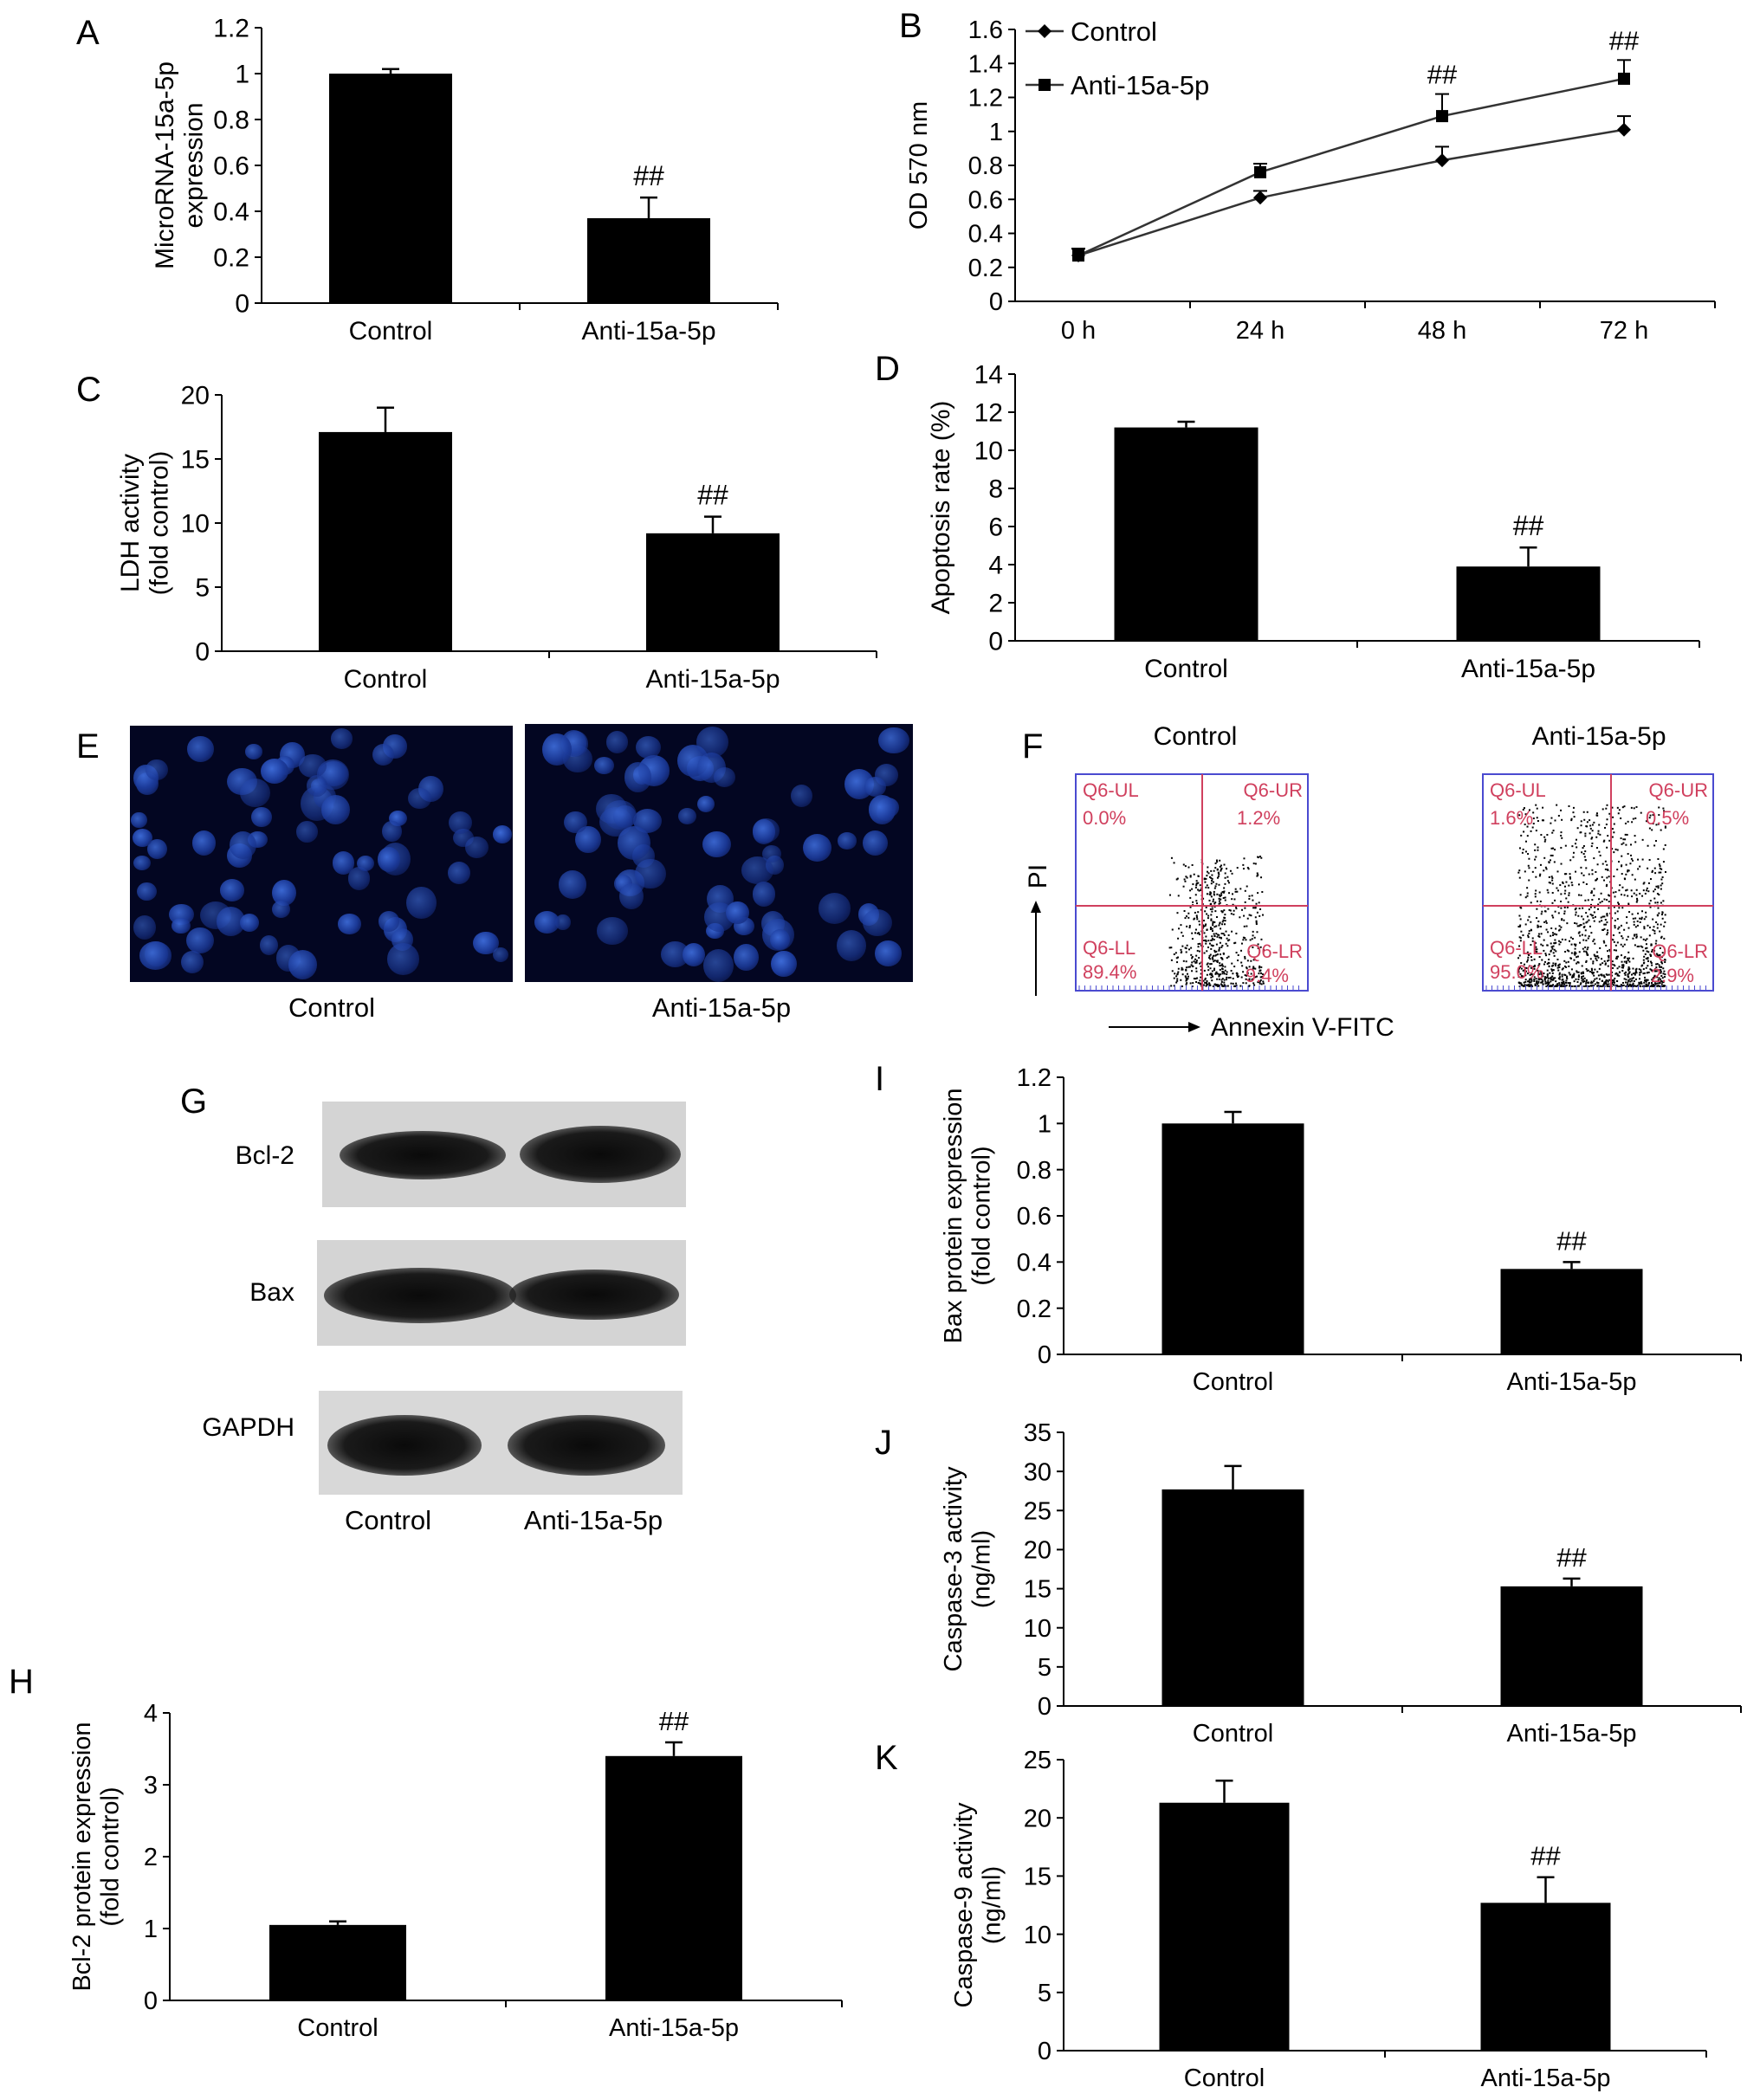 Image resolution: width=1760 pixels, height=2100 pixels. I want to click on flow-title-anti-15a-5p: Anti-15a-5p, so click(1598, 736).